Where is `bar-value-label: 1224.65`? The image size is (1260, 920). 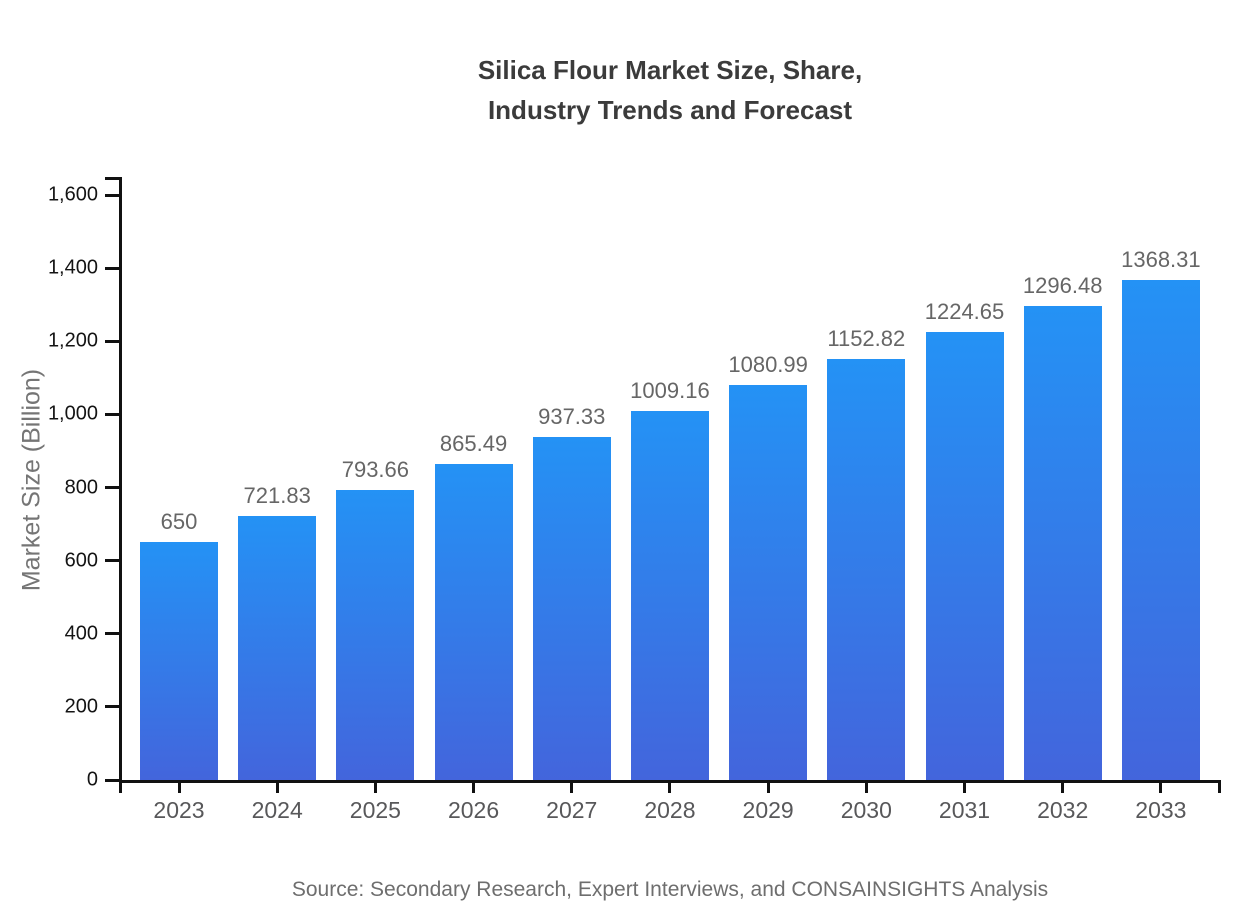 bar-value-label: 1224.65 is located at coordinates (964, 312).